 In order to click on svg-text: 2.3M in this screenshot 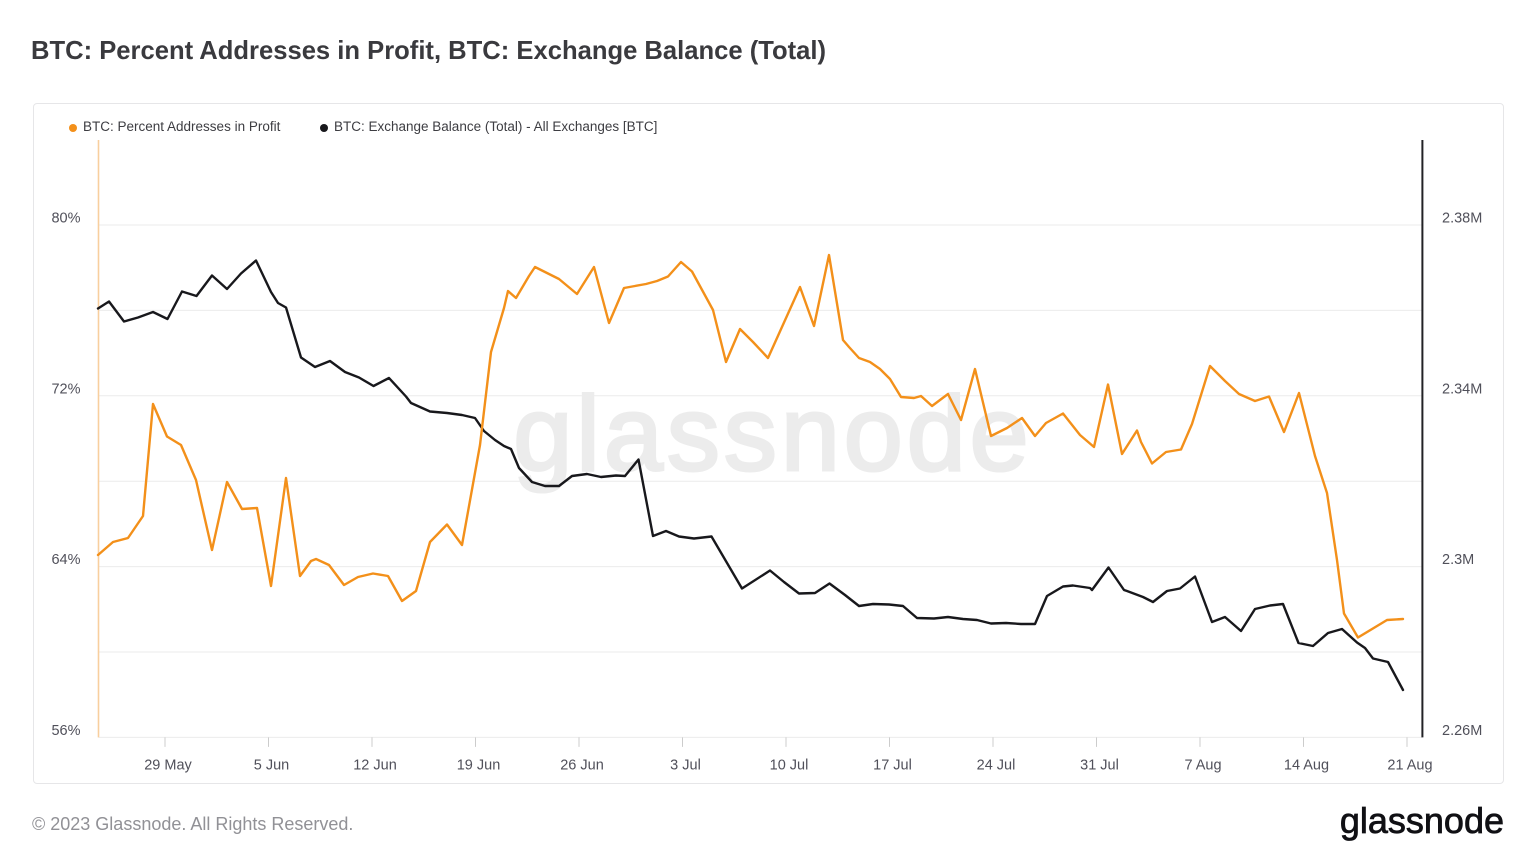, I will do `click(1458, 560)`.